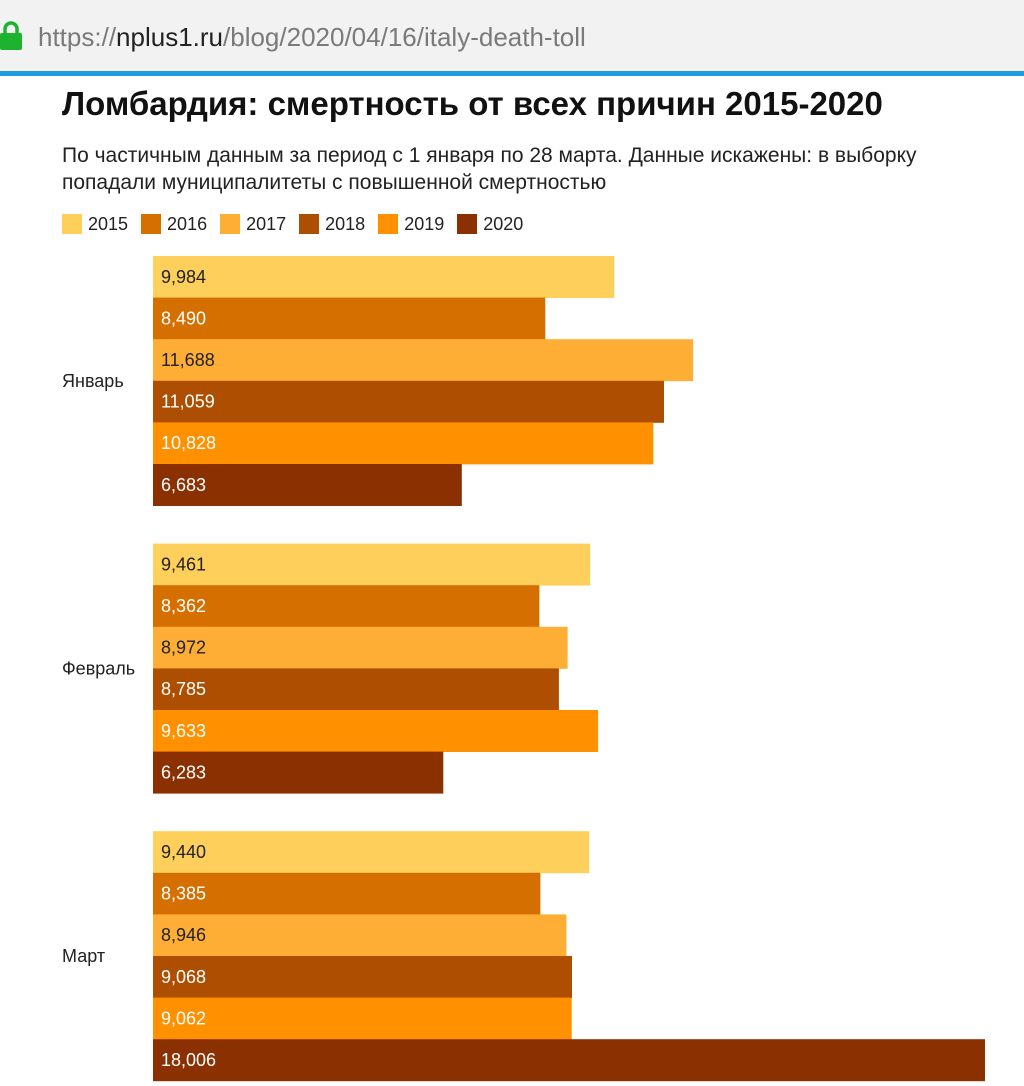  I want to click on bar-value-label: 8,946, so click(183, 935).